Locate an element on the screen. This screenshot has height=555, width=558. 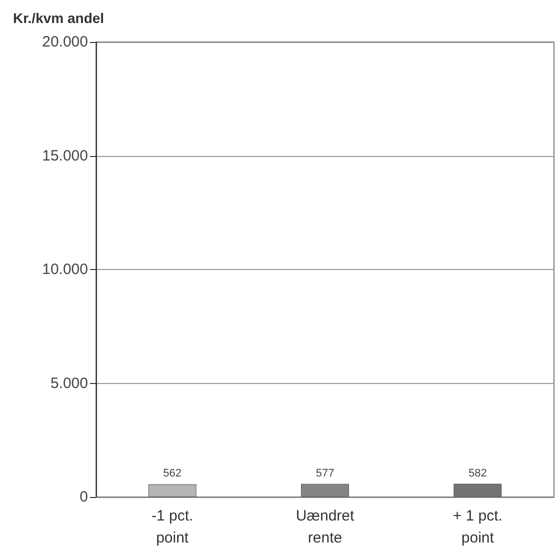
x-tick-label: -1 pct. point is located at coordinates (172, 527).